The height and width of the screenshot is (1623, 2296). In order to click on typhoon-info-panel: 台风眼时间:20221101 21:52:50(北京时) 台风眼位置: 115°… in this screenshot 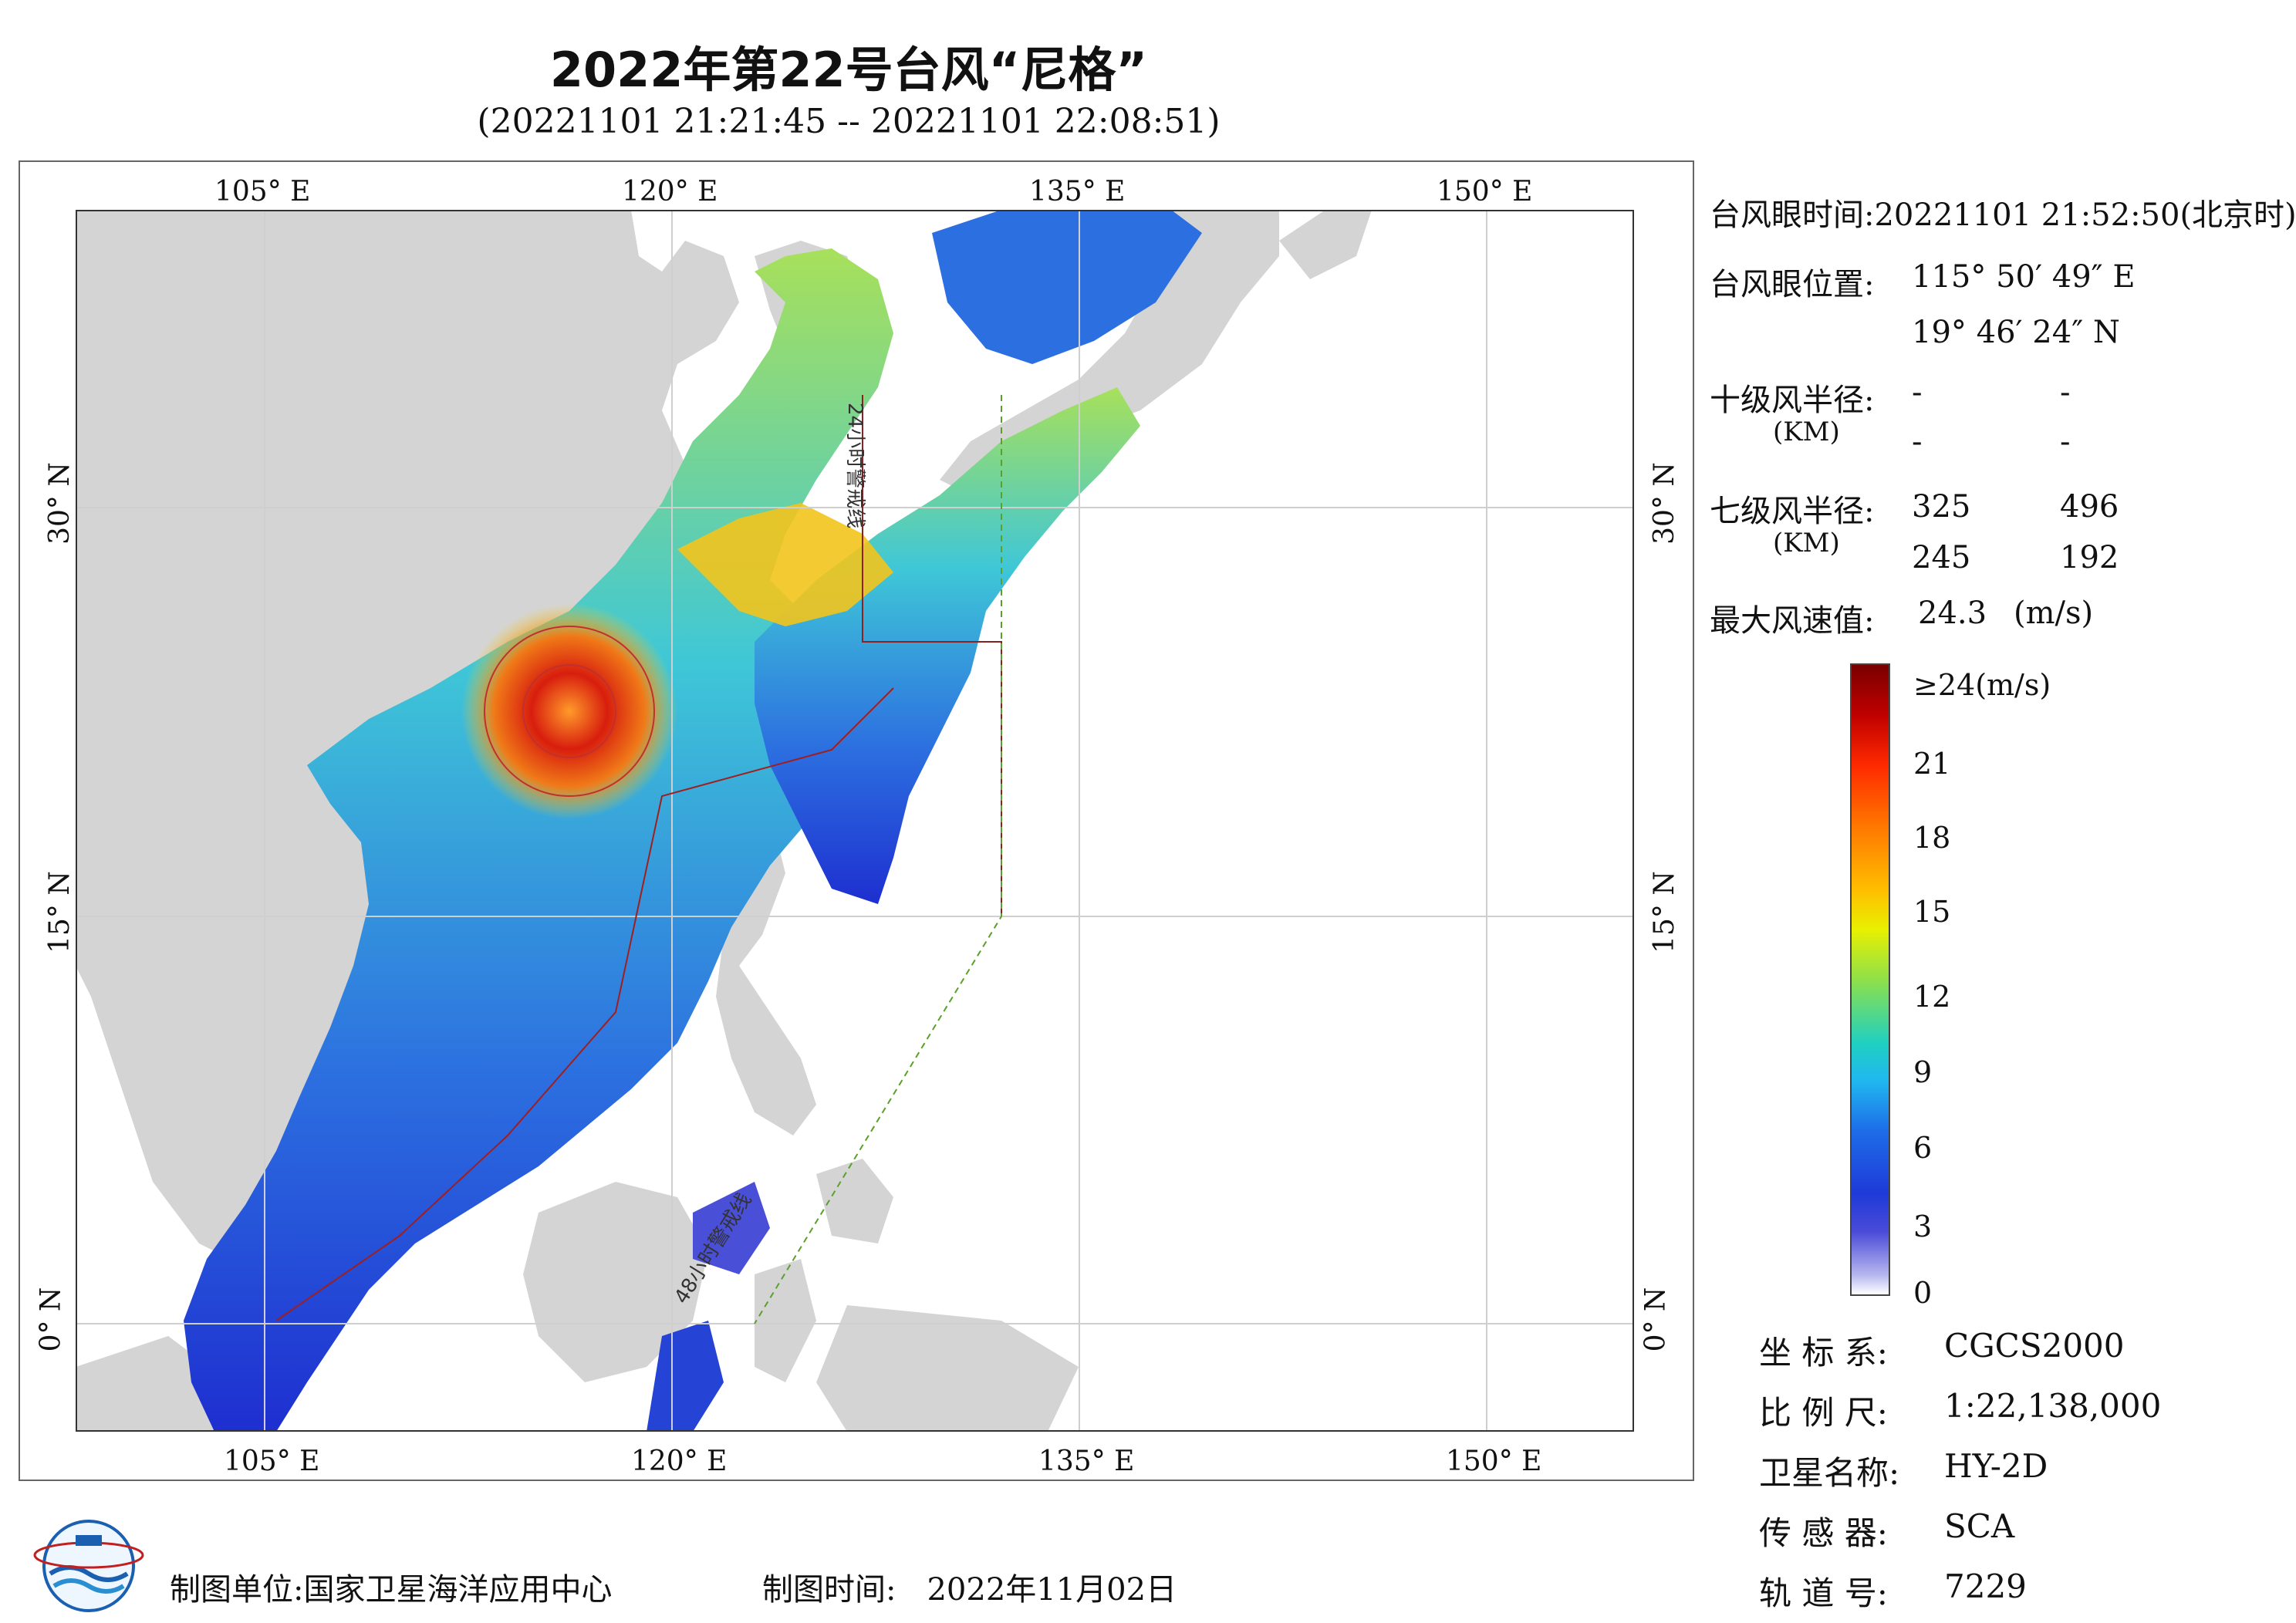, I will do `click(2003, 416)`.